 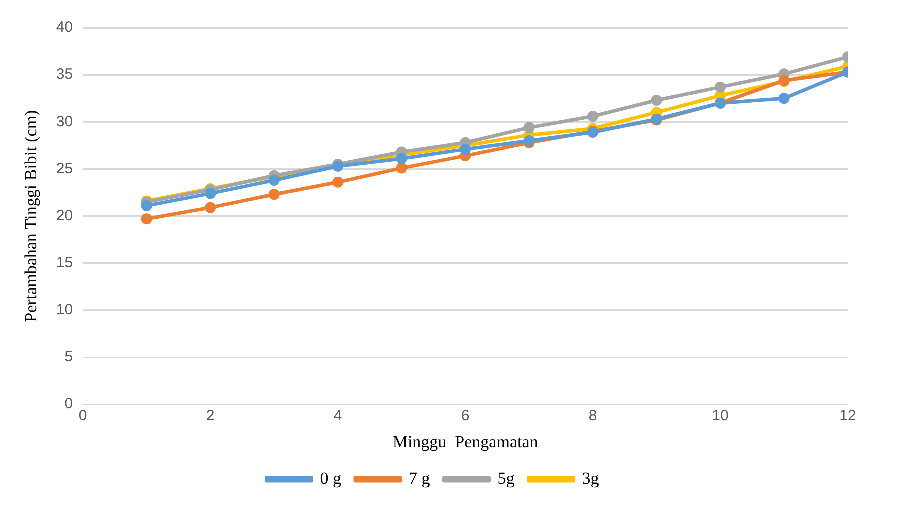 I want to click on y-tick-label: 10, so click(x=65, y=310).